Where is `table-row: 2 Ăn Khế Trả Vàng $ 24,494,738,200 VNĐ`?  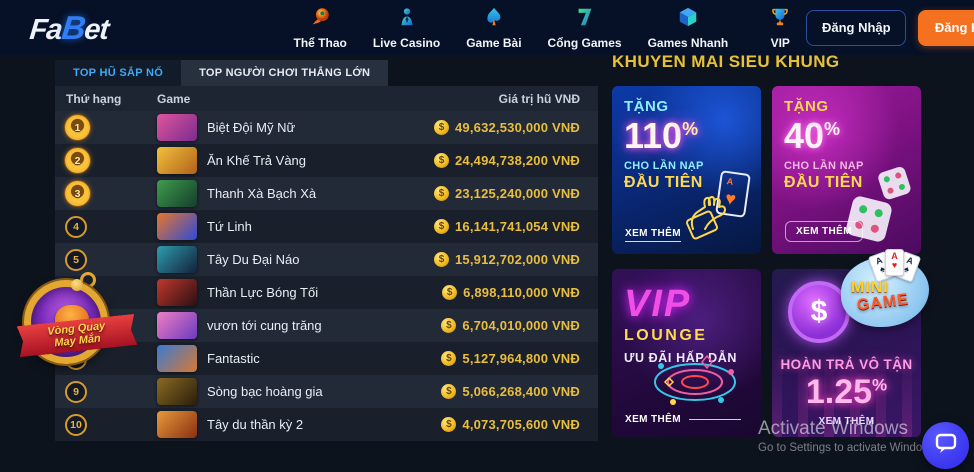
table-row: 2 Ăn Khế Trả Vàng $ 24,494,738,200 VNĐ is located at coordinates (326, 160).